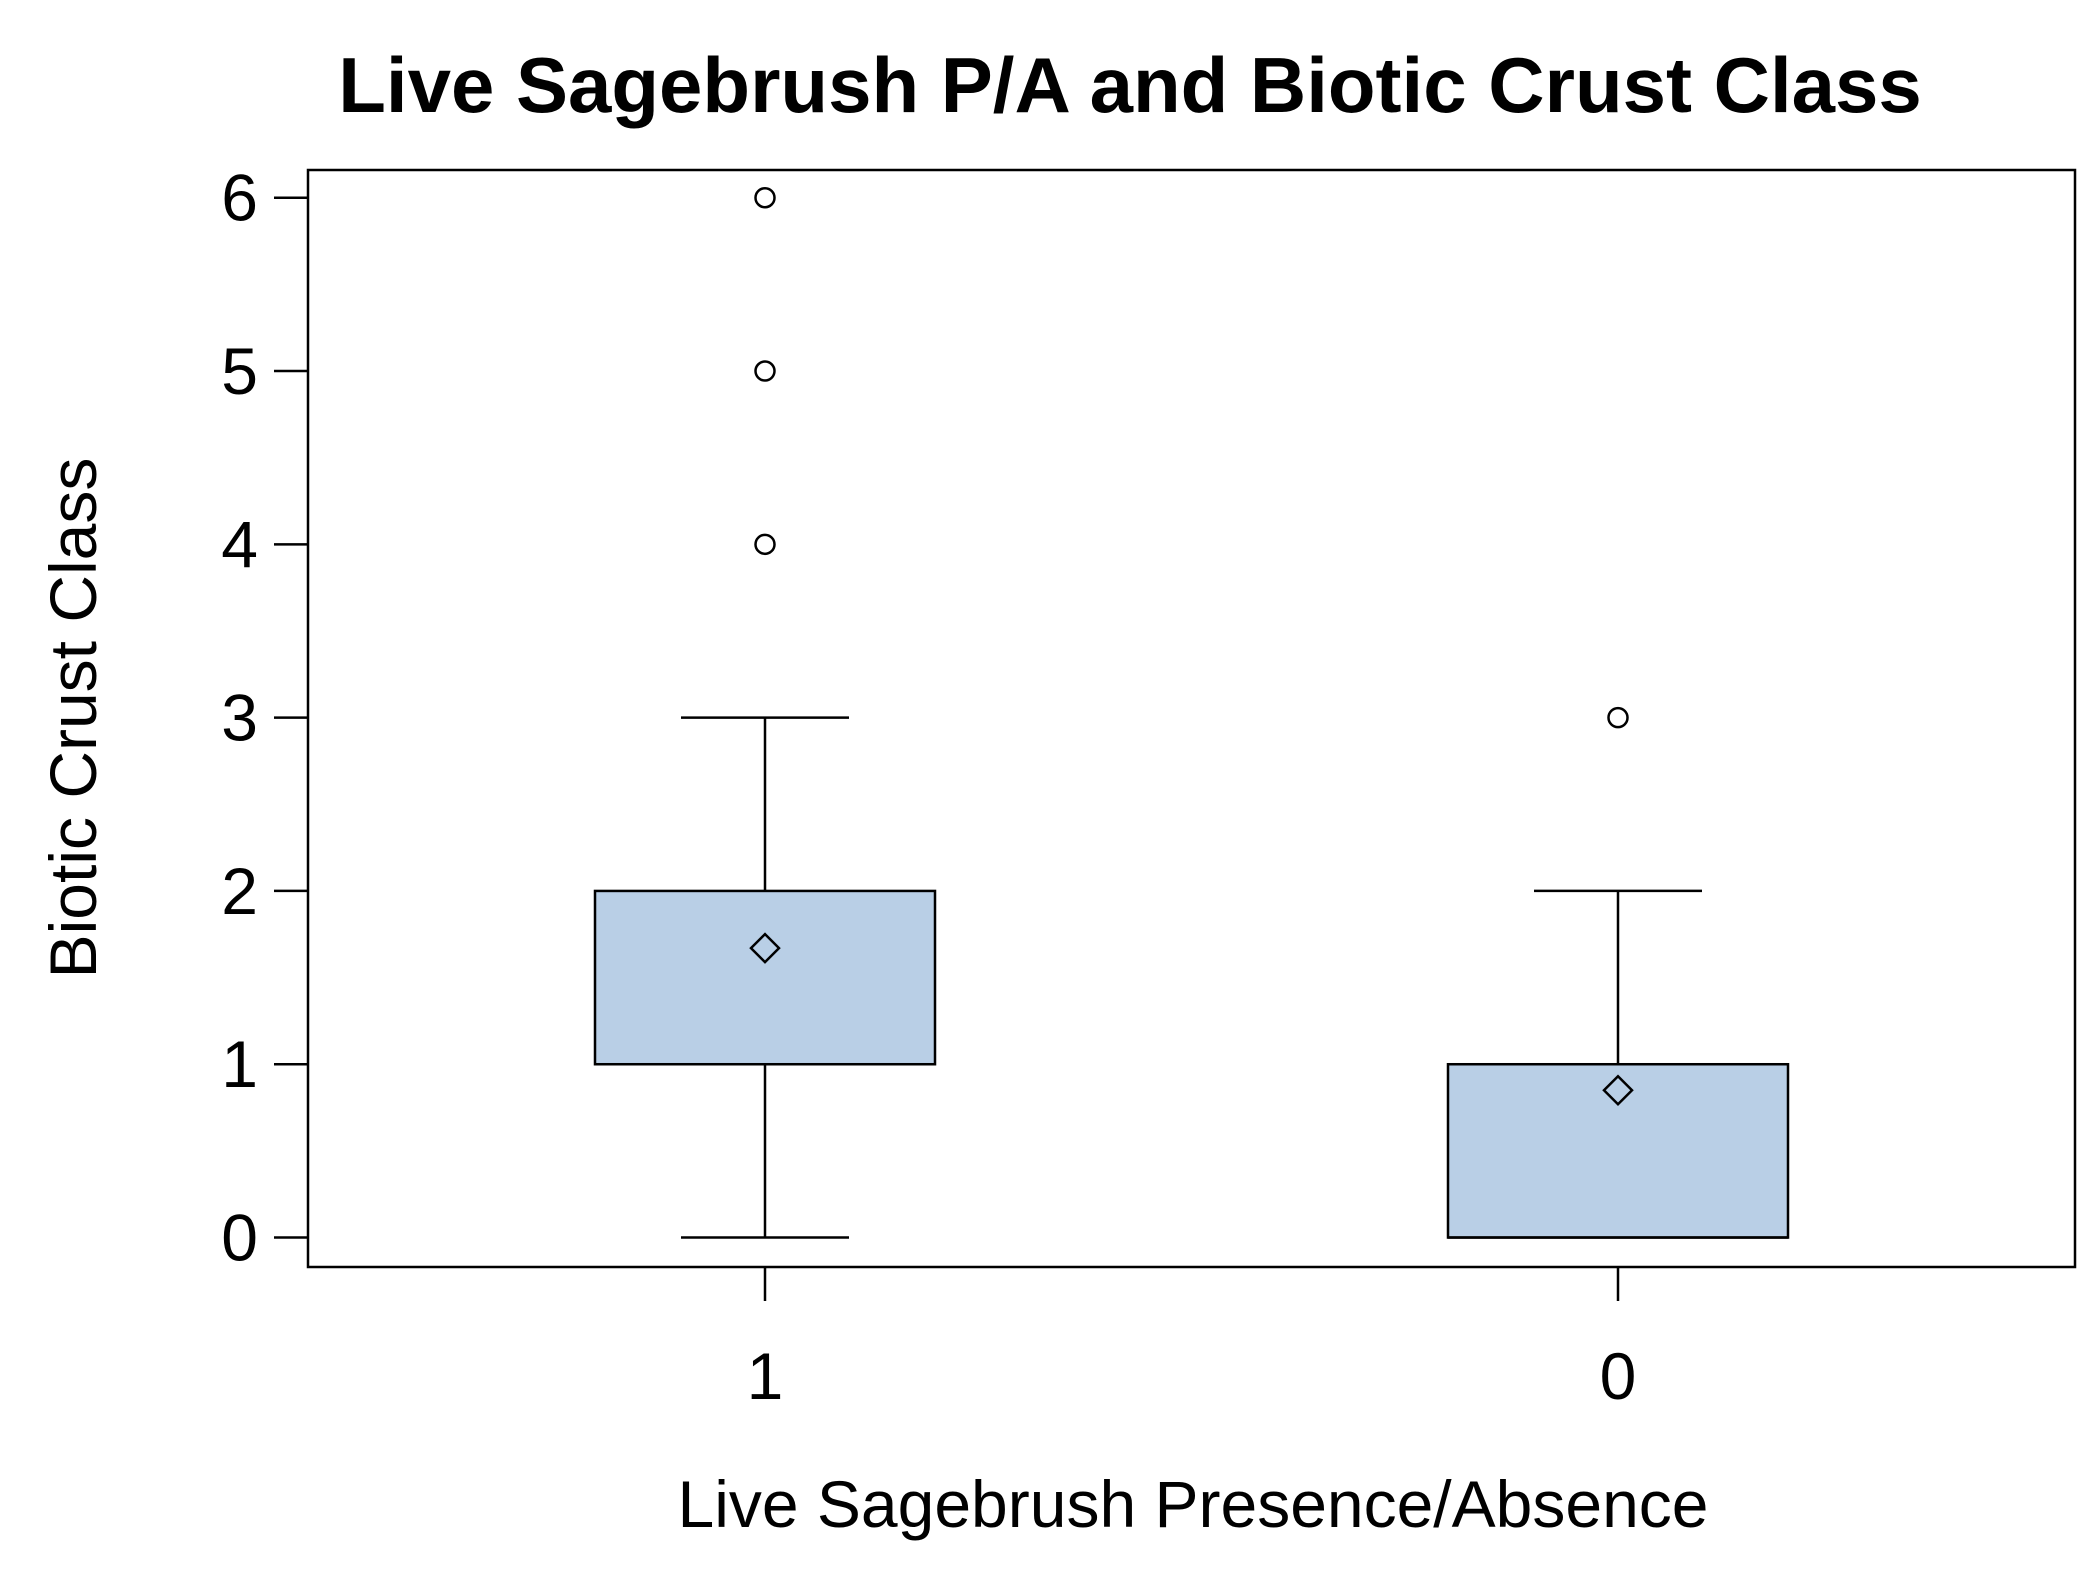  I want to click on y-tick-label: 5, so click(239, 371).